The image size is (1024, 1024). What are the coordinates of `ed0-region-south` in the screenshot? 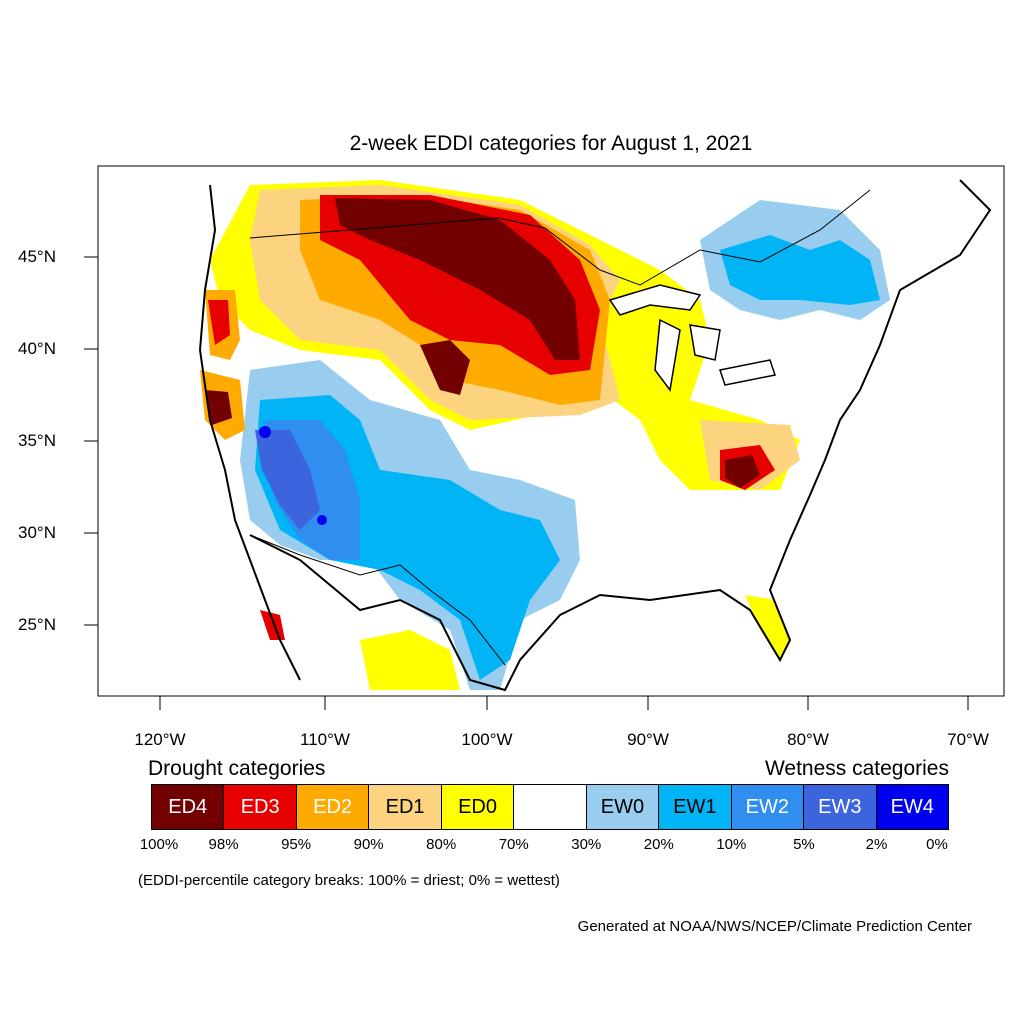 It's located at (410, 660).